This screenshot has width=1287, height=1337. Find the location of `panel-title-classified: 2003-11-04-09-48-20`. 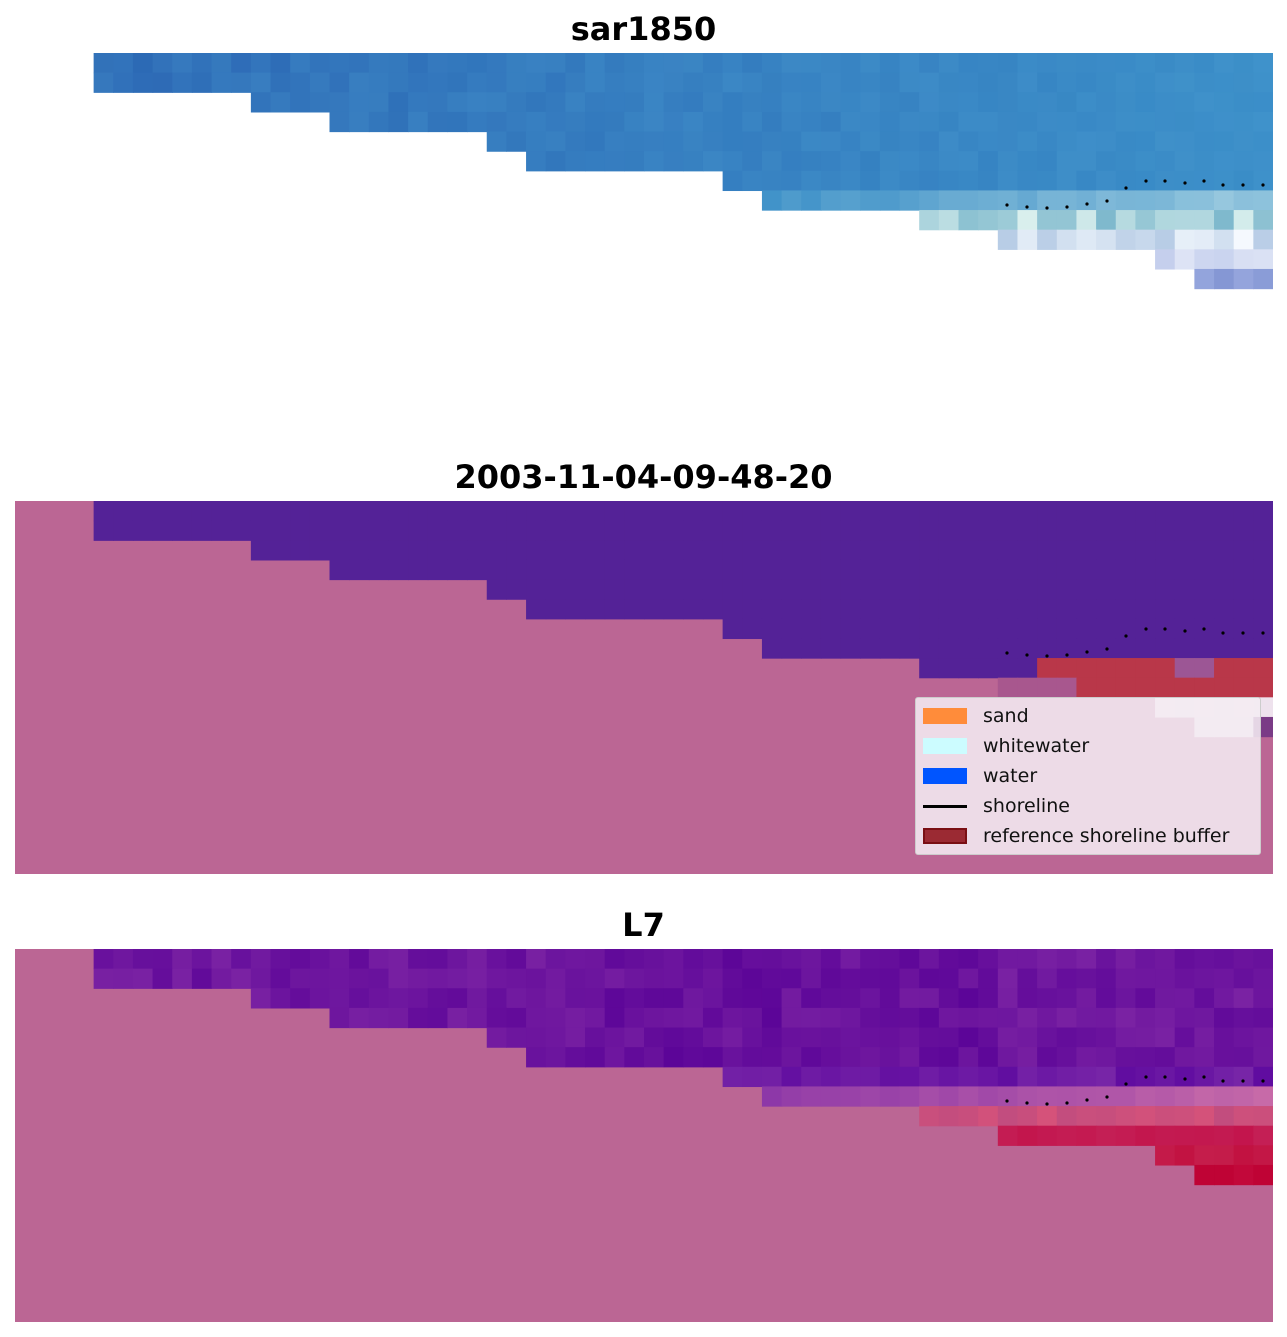

panel-title-classified: 2003-11-04-09-48-20 is located at coordinates (643, 477).